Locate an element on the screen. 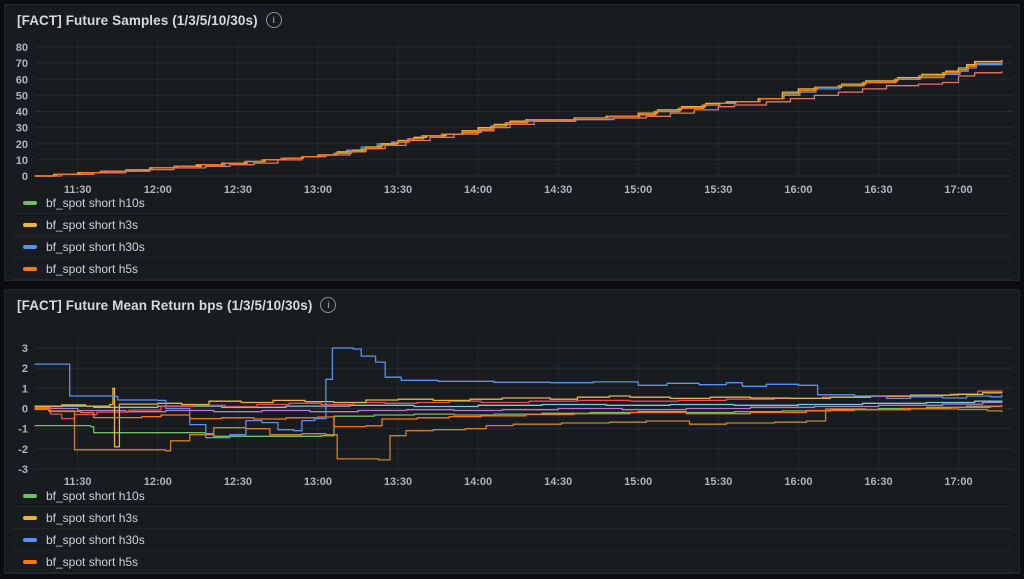 This screenshot has width=1024, height=579. y-axis-tick-label: 10 is located at coordinates (22, 161).